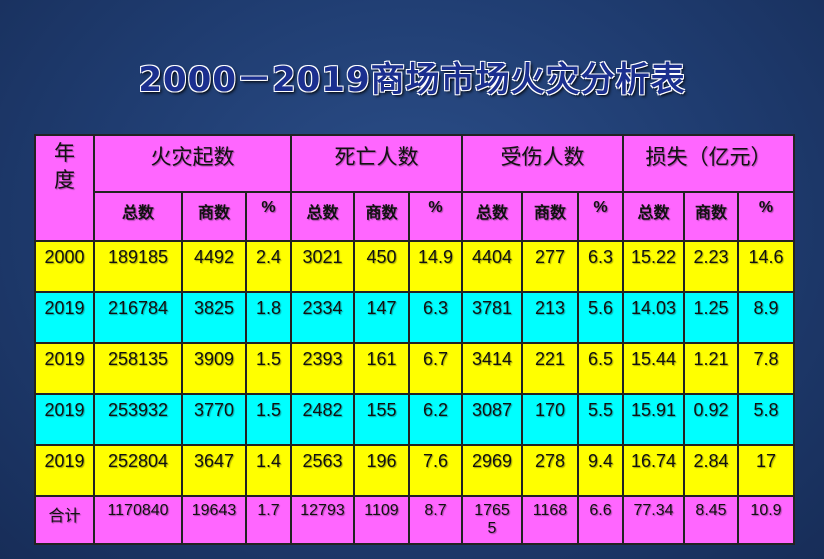  What do you see at coordinates (492, 359) in the screenshot?
I see `value-cell-text: 3414` at bounding box center [492, 359].